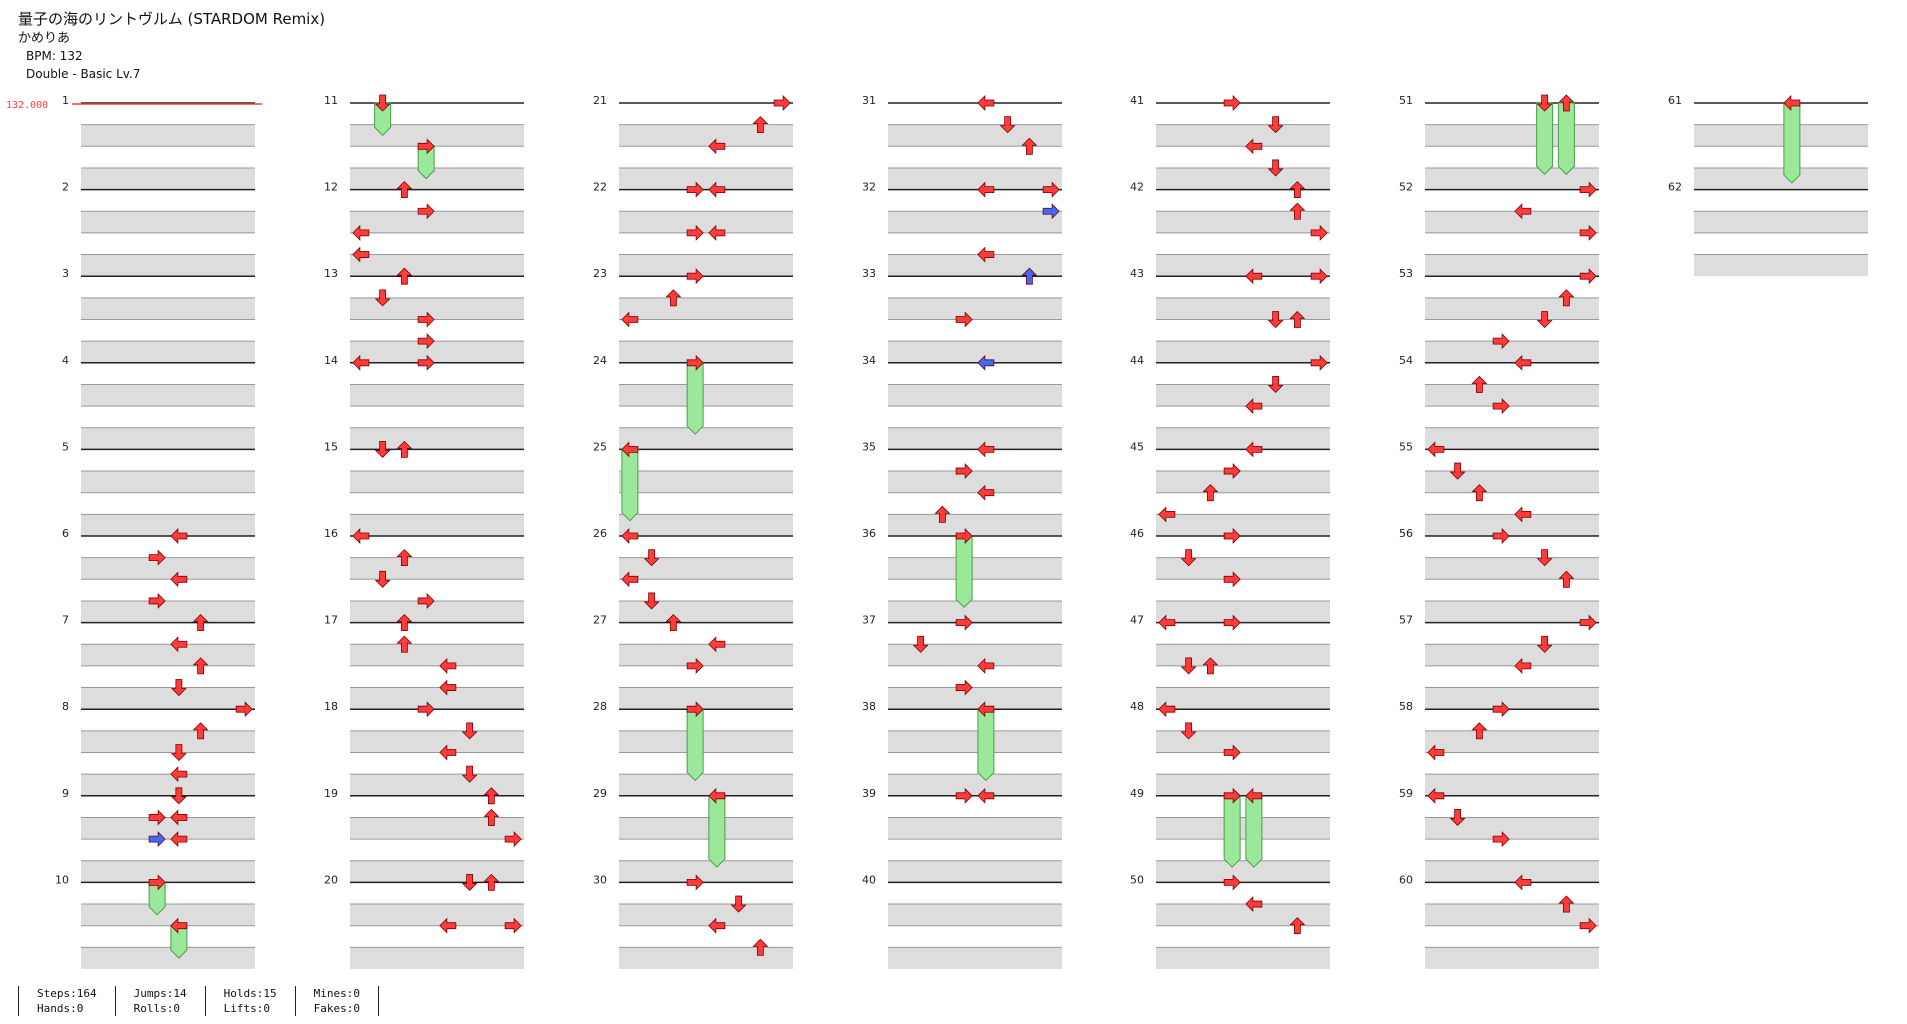 The width and height of the screenshot is (1907, 1024). I want to click on measure-number: 49, so click(1137, 793).